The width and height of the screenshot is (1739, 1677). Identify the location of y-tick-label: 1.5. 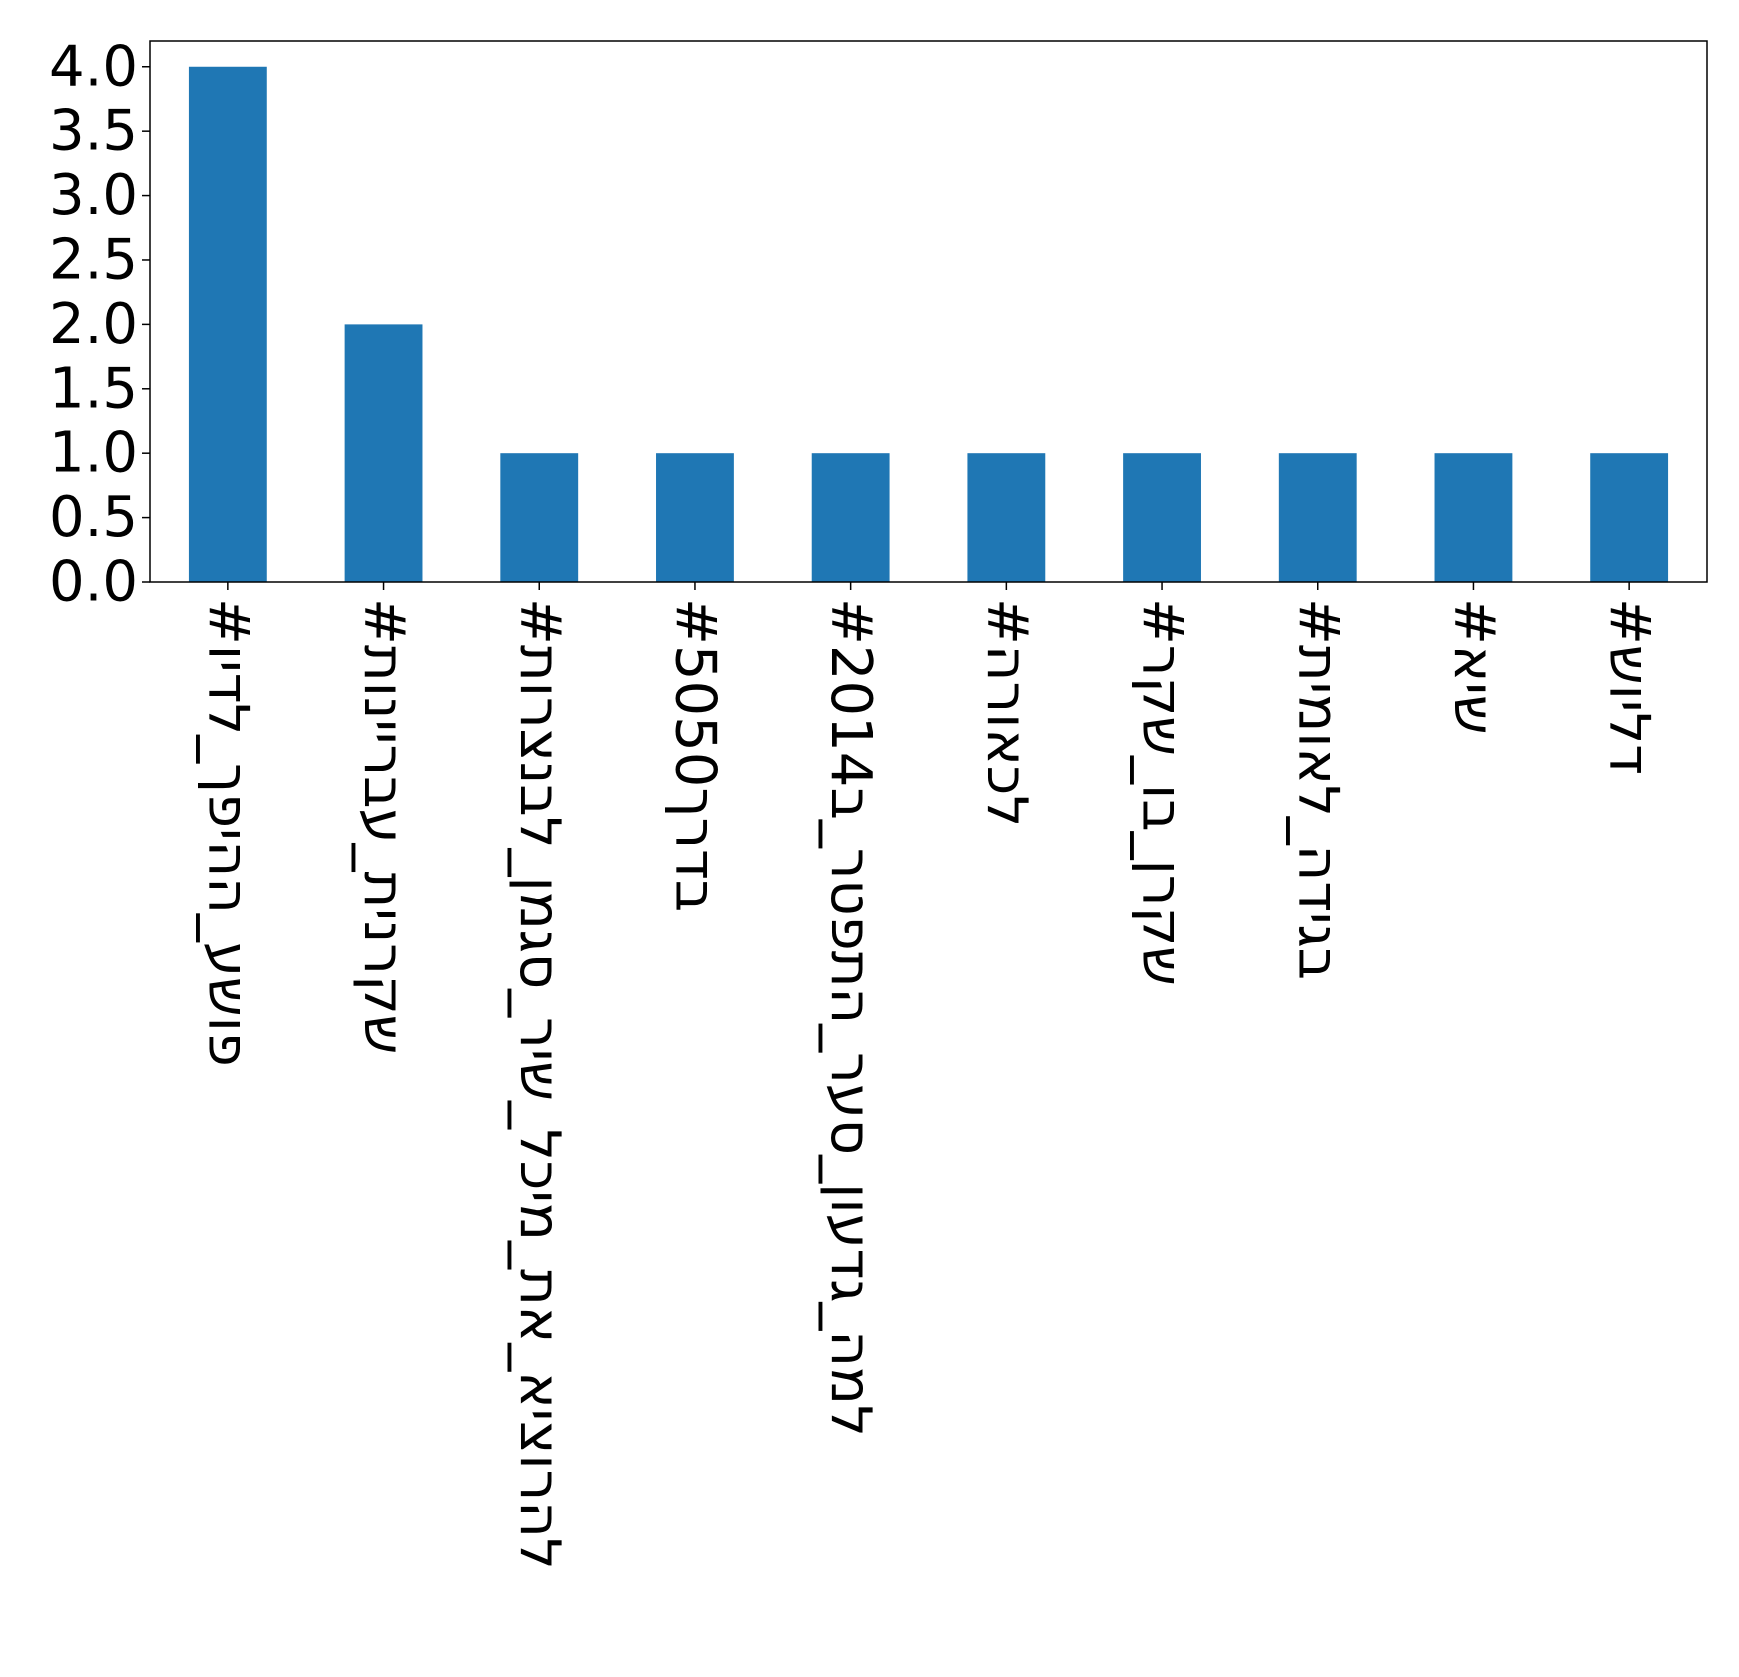
(93, 388).